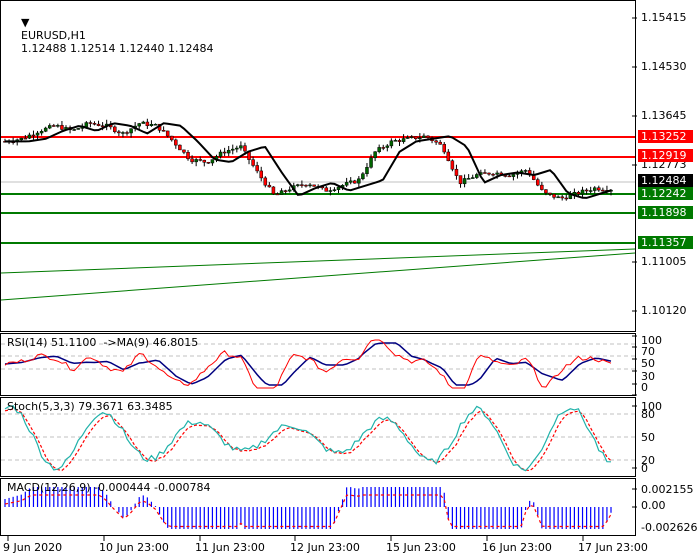  I want to click on time-label: 11 Jun 23:00, so click(230, 547).